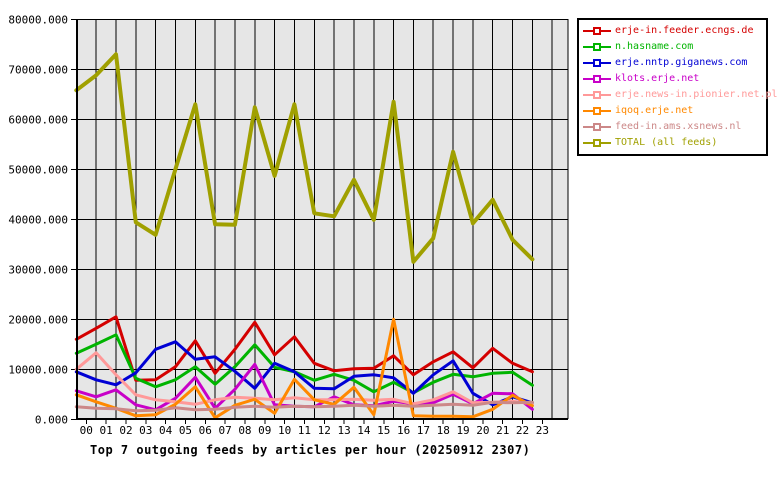 Image resolution: width=780 pixels, height=480 pixels. What do you see at coordinates (654, 46) in the screenshot?
I see `legend-label: n.hasname.com` at bounding box center [654, 46].